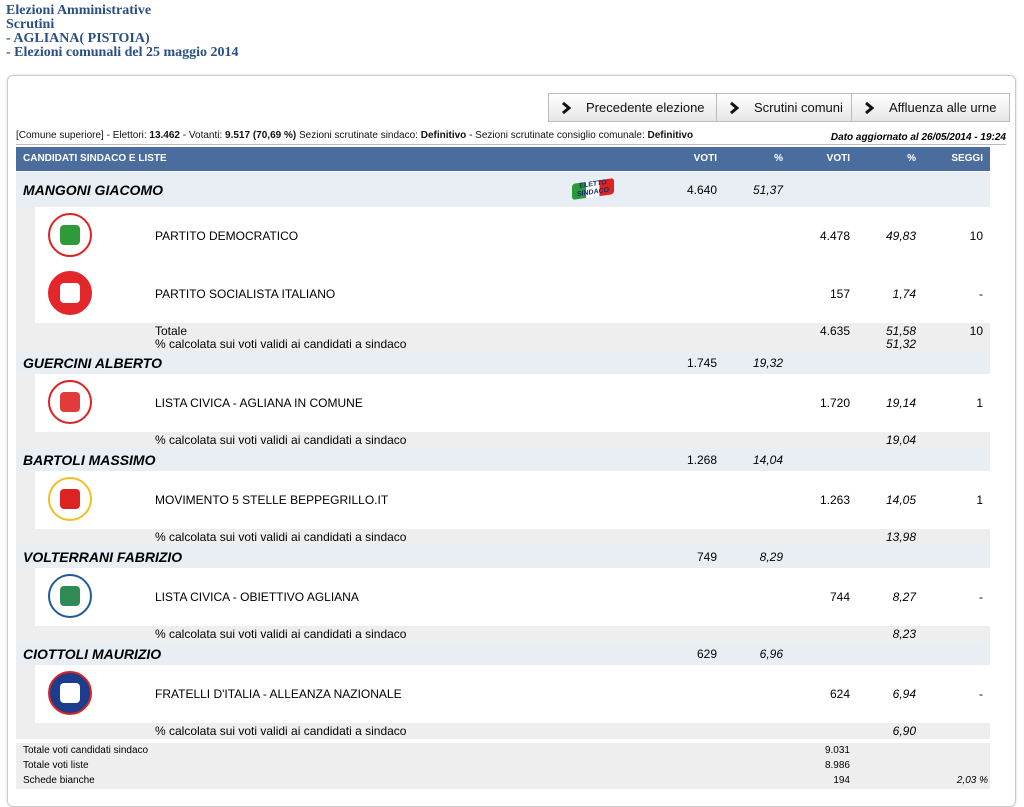 This screenshot has width=1024, height=807. I want to click on total-percent: 51,58, so click(900, 331).